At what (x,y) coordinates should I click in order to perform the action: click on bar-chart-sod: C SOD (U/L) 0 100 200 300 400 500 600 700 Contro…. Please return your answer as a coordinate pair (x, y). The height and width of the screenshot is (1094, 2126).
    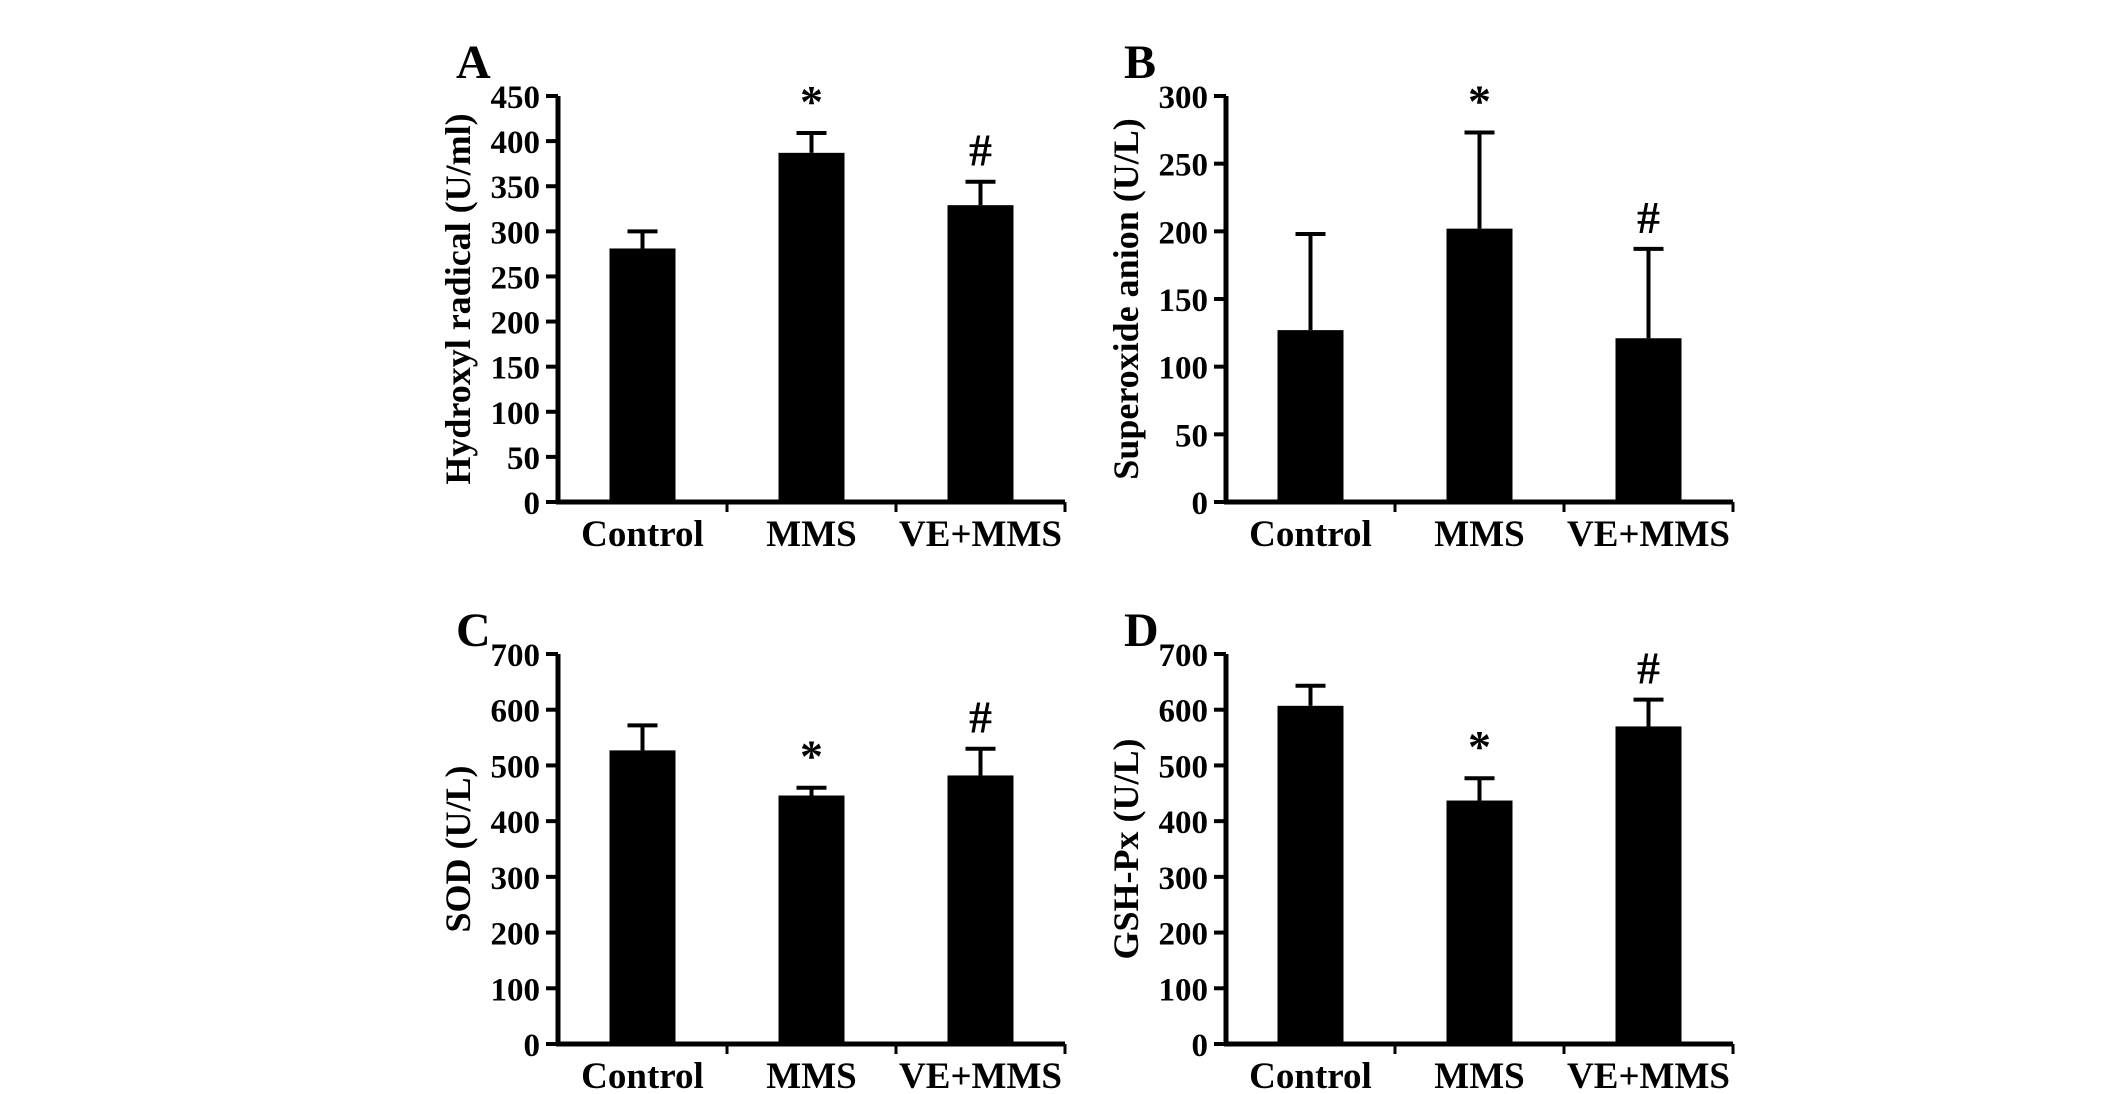
    Looking at the image, I should click on (752, 849).